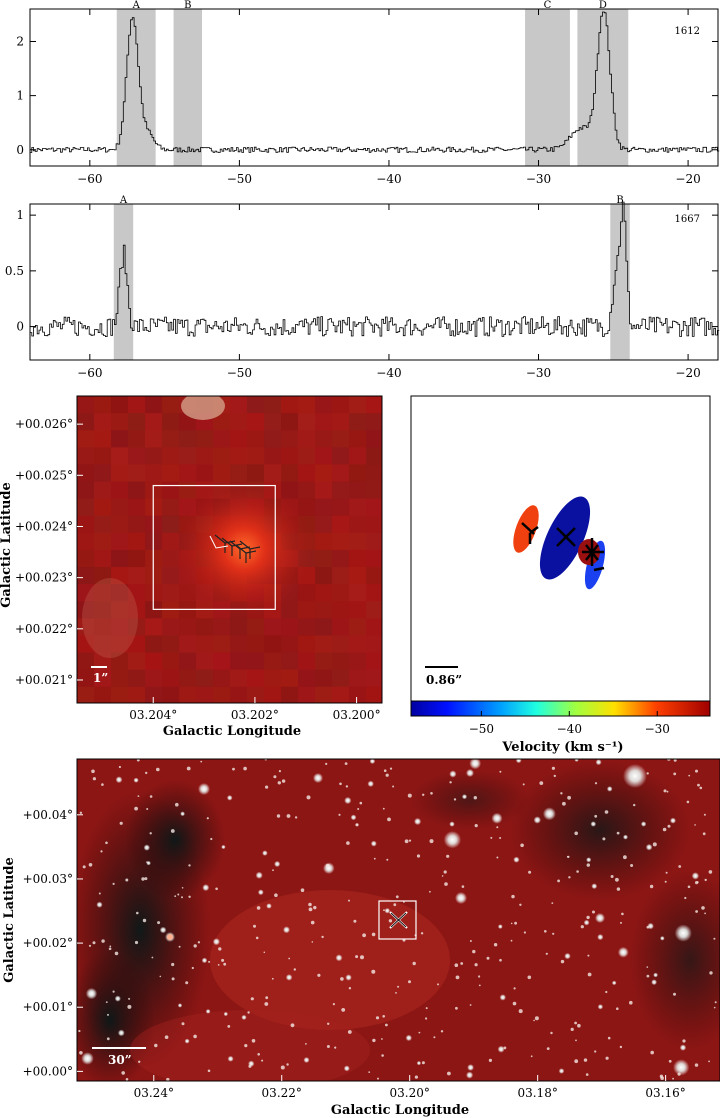  I want to click on colorbar-tick-label: −40, so click(569, 729).